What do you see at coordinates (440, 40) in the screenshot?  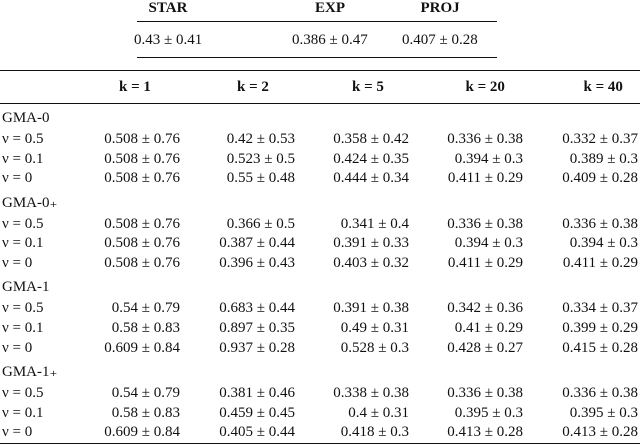 I see `summary-value: 0.407 ± 0.28` at bounding box center [440, 40].